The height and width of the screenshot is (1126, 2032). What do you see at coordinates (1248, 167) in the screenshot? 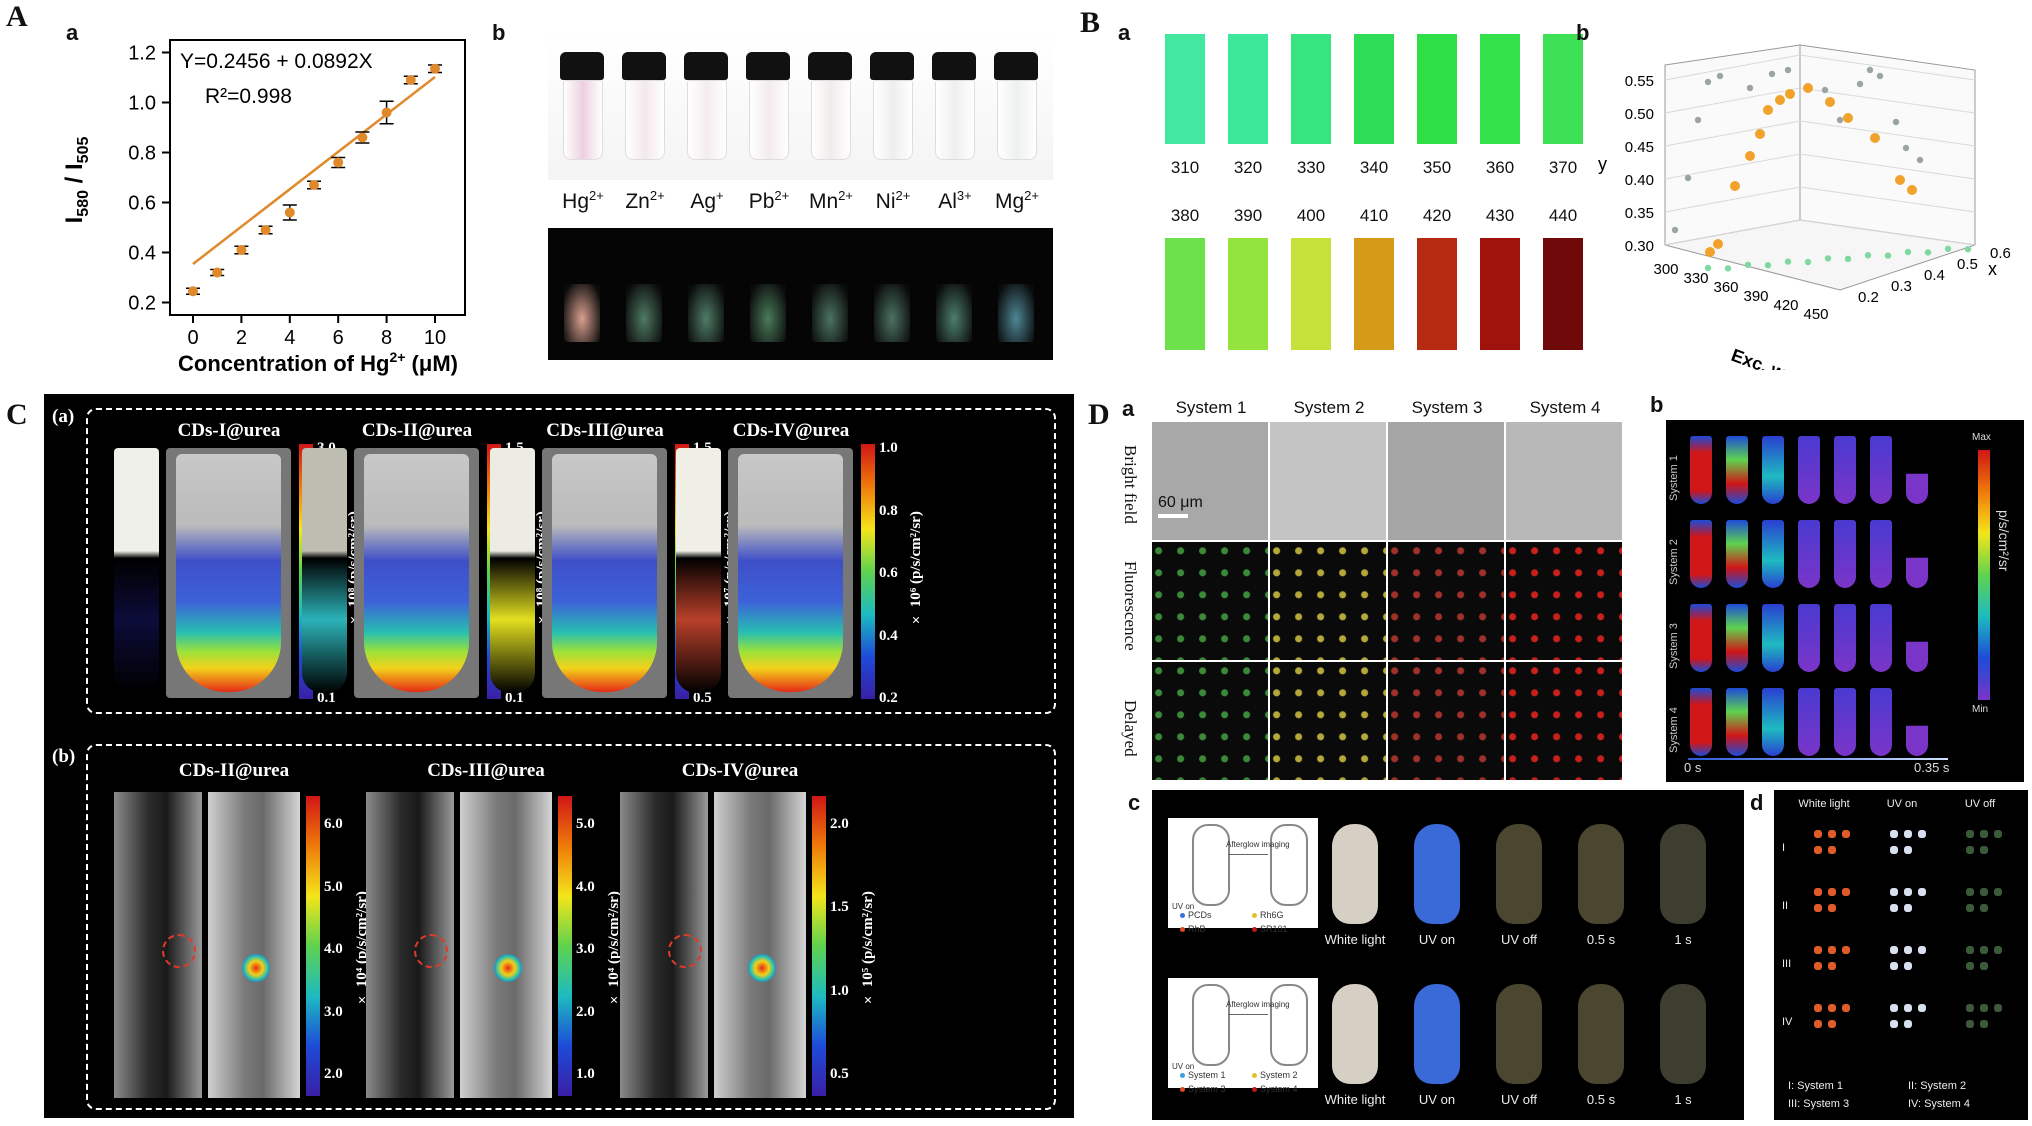
I see `wavelength-label: 320` at bounding box center [1248, 167].